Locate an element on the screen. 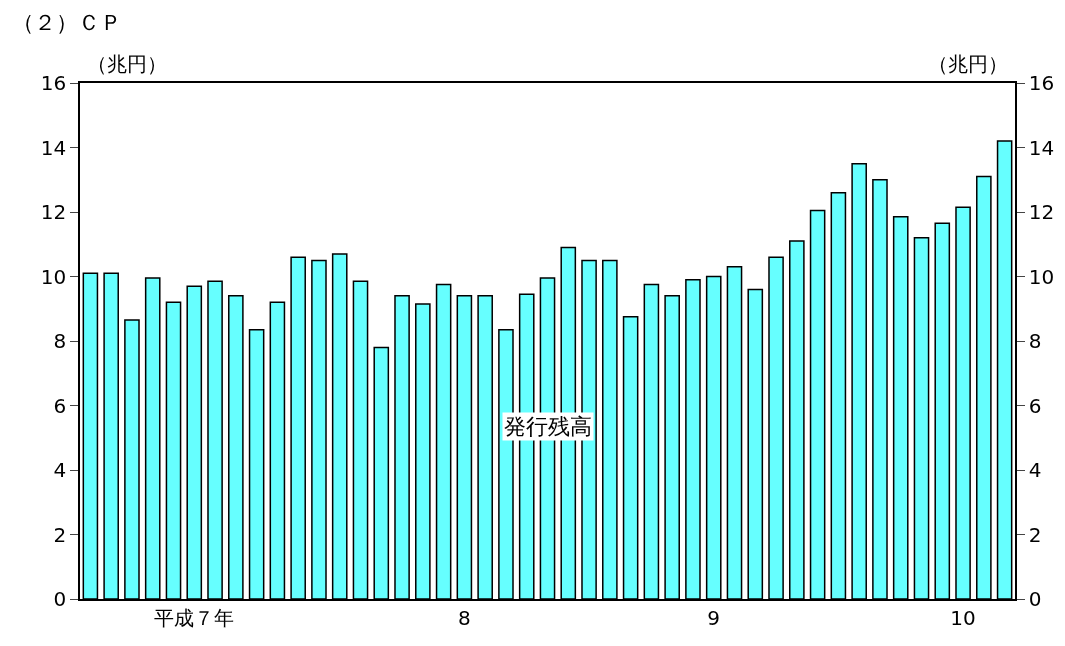 The width and height of the screenshot is (1065, 646). y-tick-label: 4 is located at coordinates (60, 470).